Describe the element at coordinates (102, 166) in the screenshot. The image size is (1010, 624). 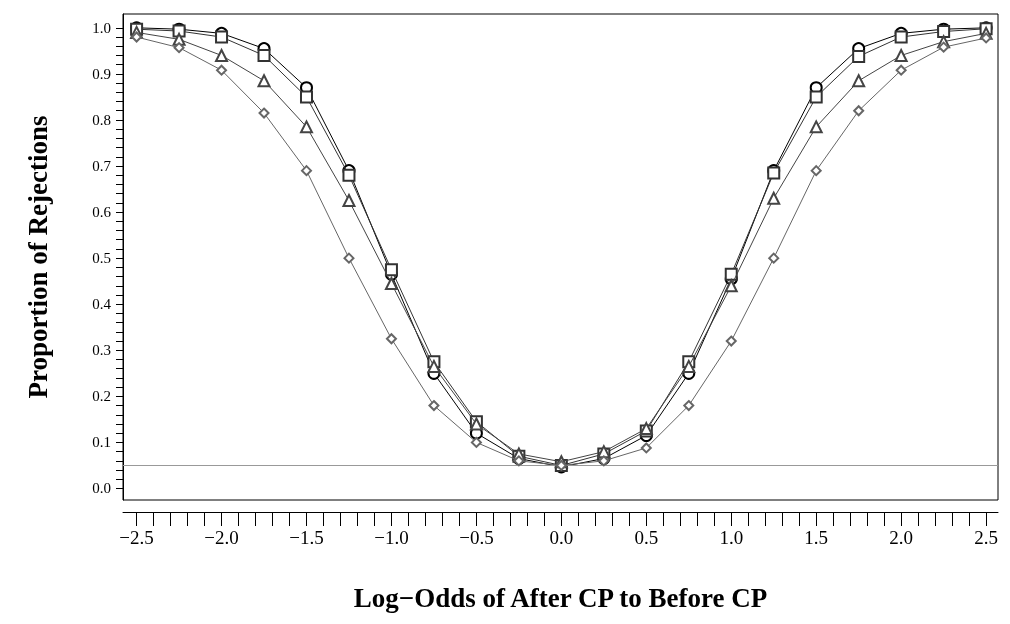
I see `y-tick-label: 0.7` at that location.